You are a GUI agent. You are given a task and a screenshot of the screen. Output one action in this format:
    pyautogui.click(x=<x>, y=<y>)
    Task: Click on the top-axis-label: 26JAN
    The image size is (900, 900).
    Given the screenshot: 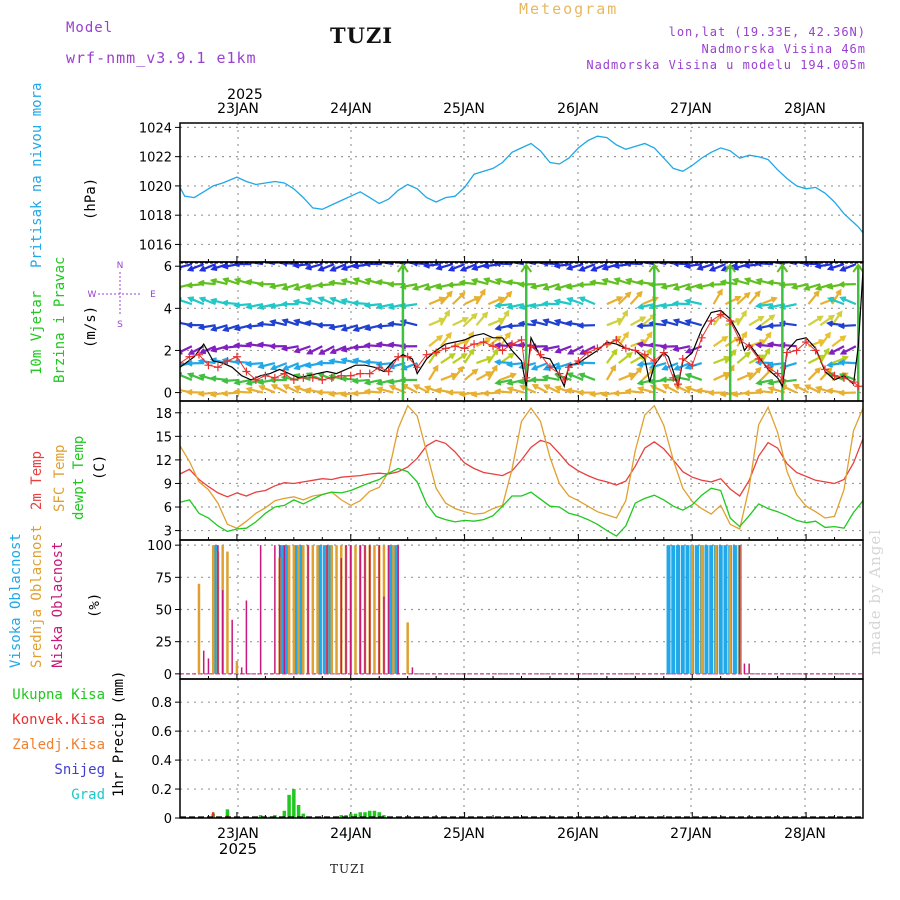 What is the action you would take?
    pyautogui.click(x=578, y=109)
    